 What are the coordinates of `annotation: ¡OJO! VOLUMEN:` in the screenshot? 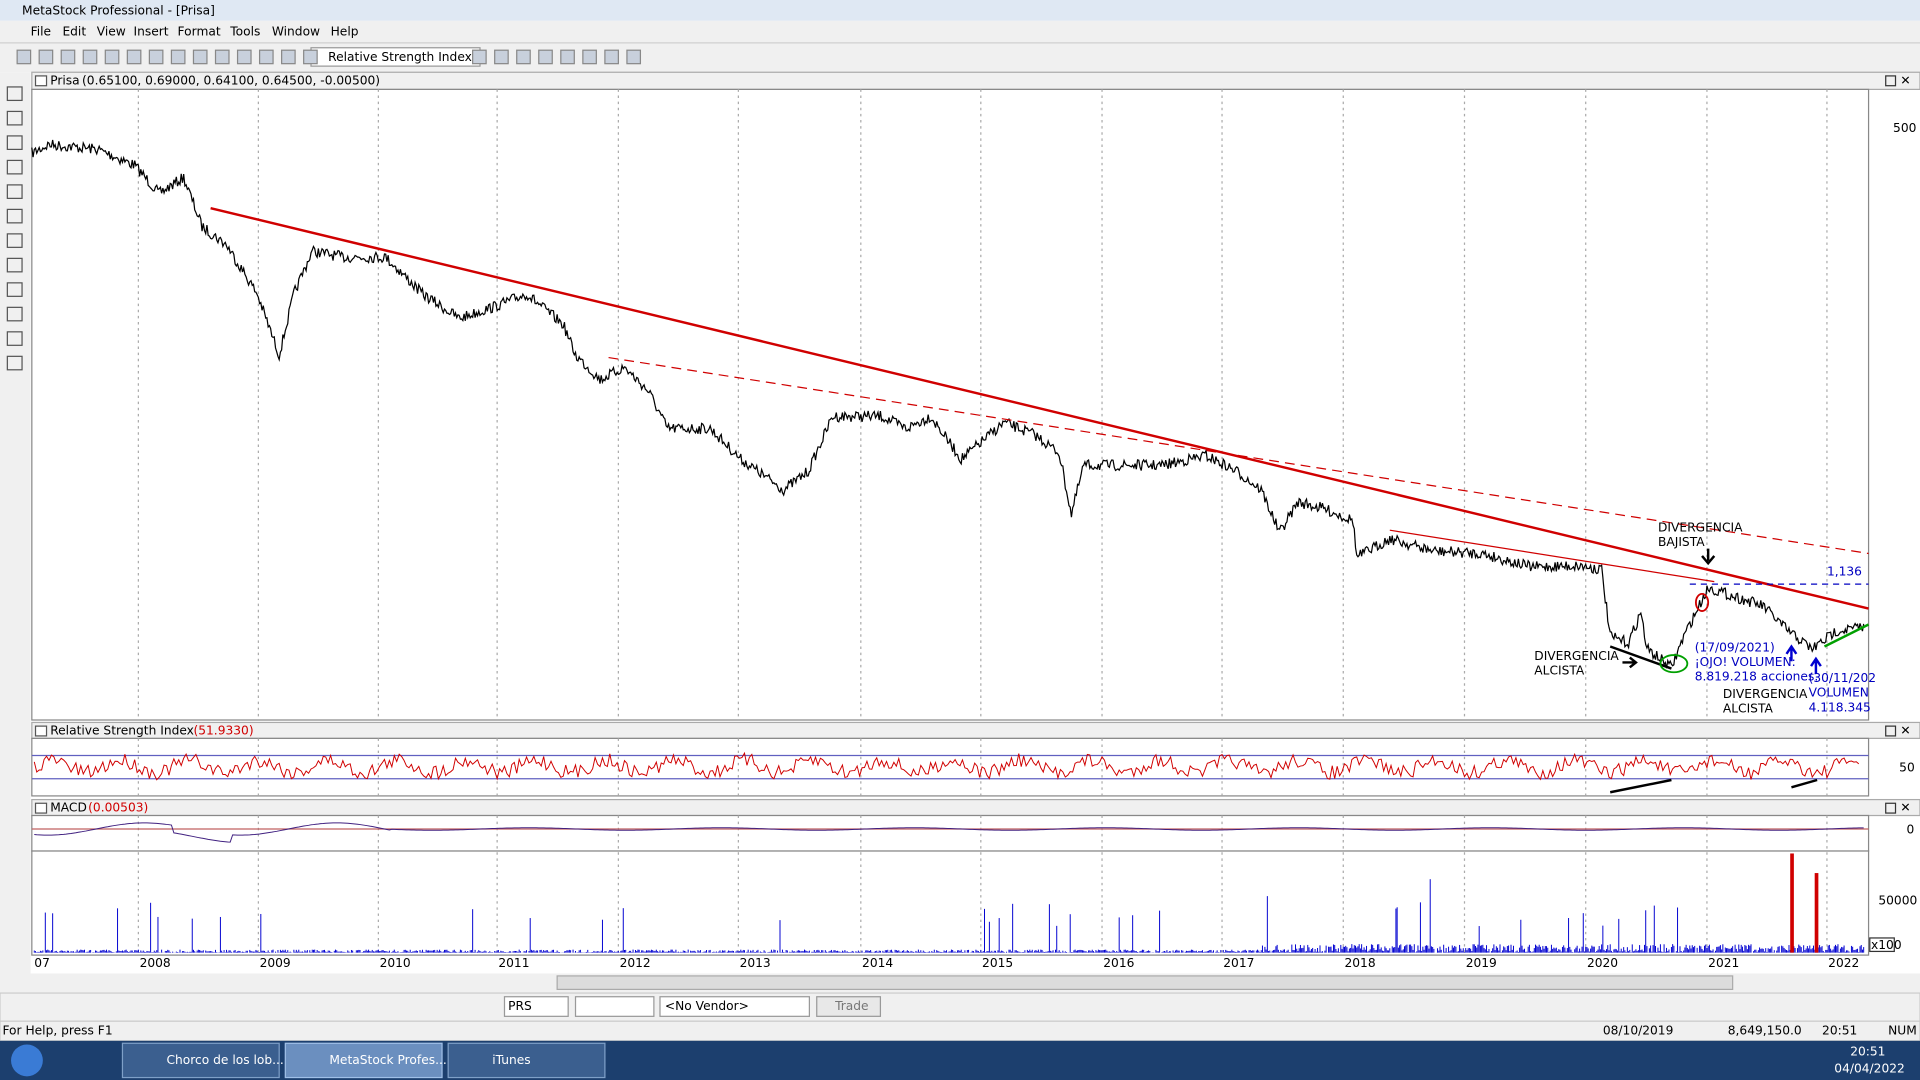 It's located at (1745, 662).